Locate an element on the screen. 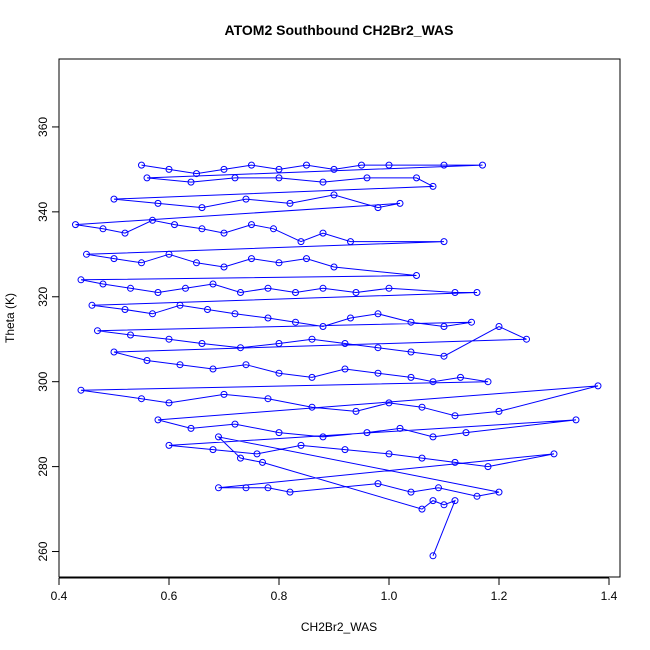  x-tick-label: 0.8 is located at coordinates (279, 596).